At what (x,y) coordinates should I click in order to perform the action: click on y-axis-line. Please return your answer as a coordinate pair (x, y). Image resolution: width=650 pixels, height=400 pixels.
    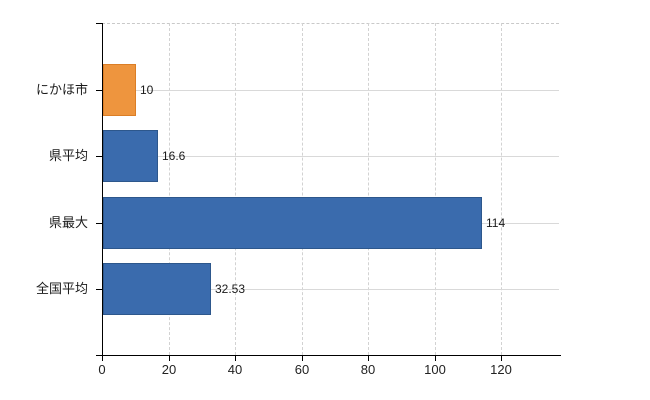
    Looking at the image, I should click on (102, 189).